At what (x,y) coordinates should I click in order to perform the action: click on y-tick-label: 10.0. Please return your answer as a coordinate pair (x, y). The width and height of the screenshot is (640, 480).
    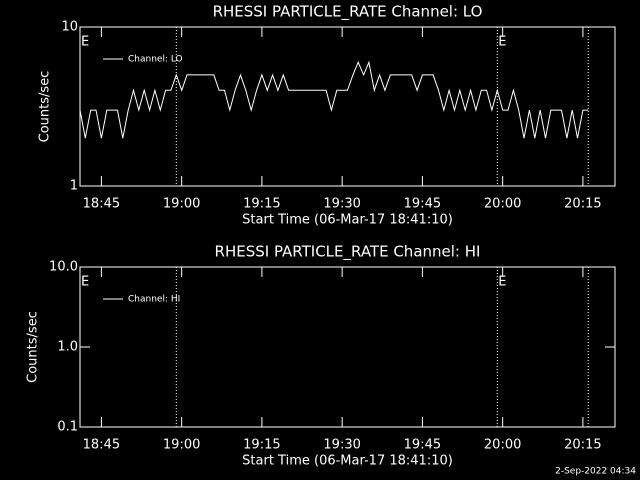
    Looking at the image, I should click on (63, 267).